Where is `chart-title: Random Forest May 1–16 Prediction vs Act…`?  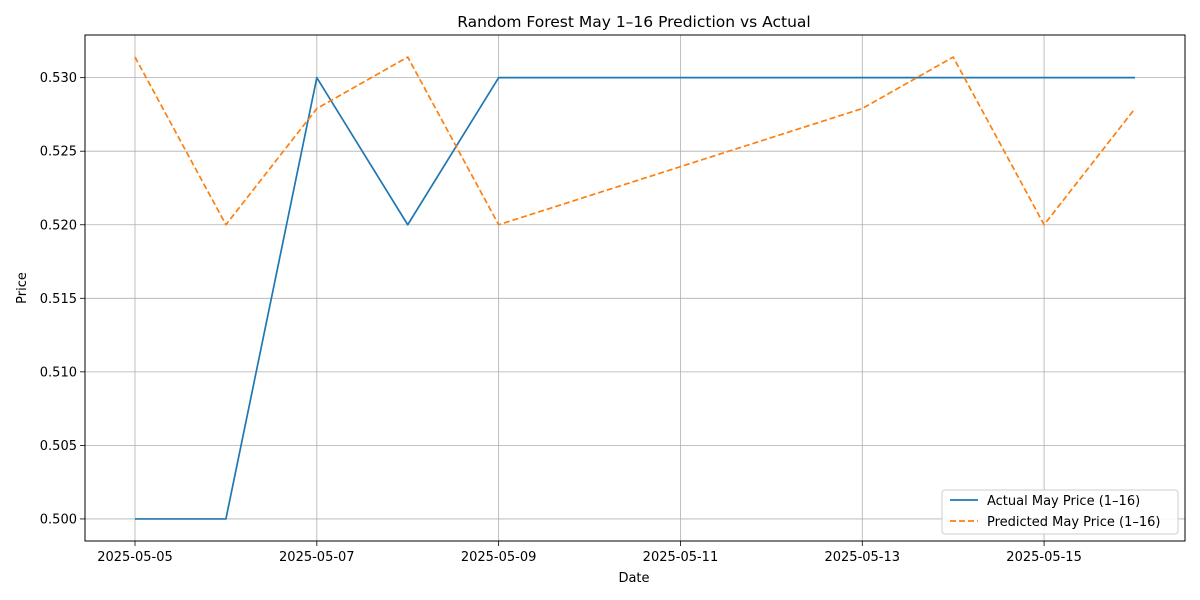 chart-title: Random Forest May 1–16 Prediction vs Act… is located at coordinates (634, 22).